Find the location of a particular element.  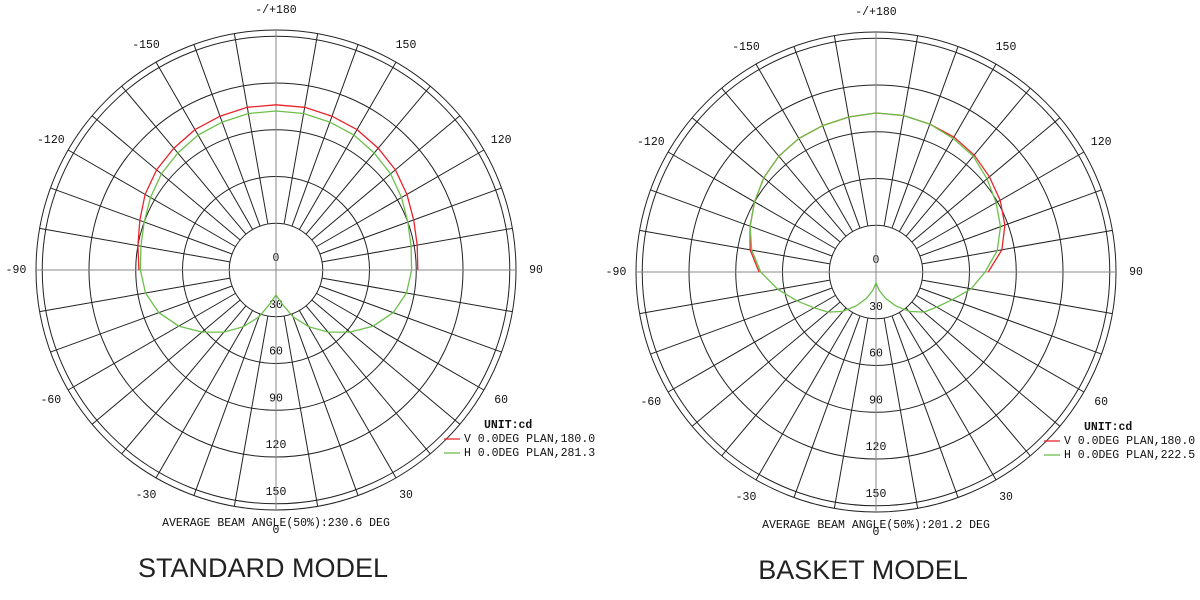

legend-label: H 0.0DEG PLAN,222.5 is located at coordinates (1129, 455).